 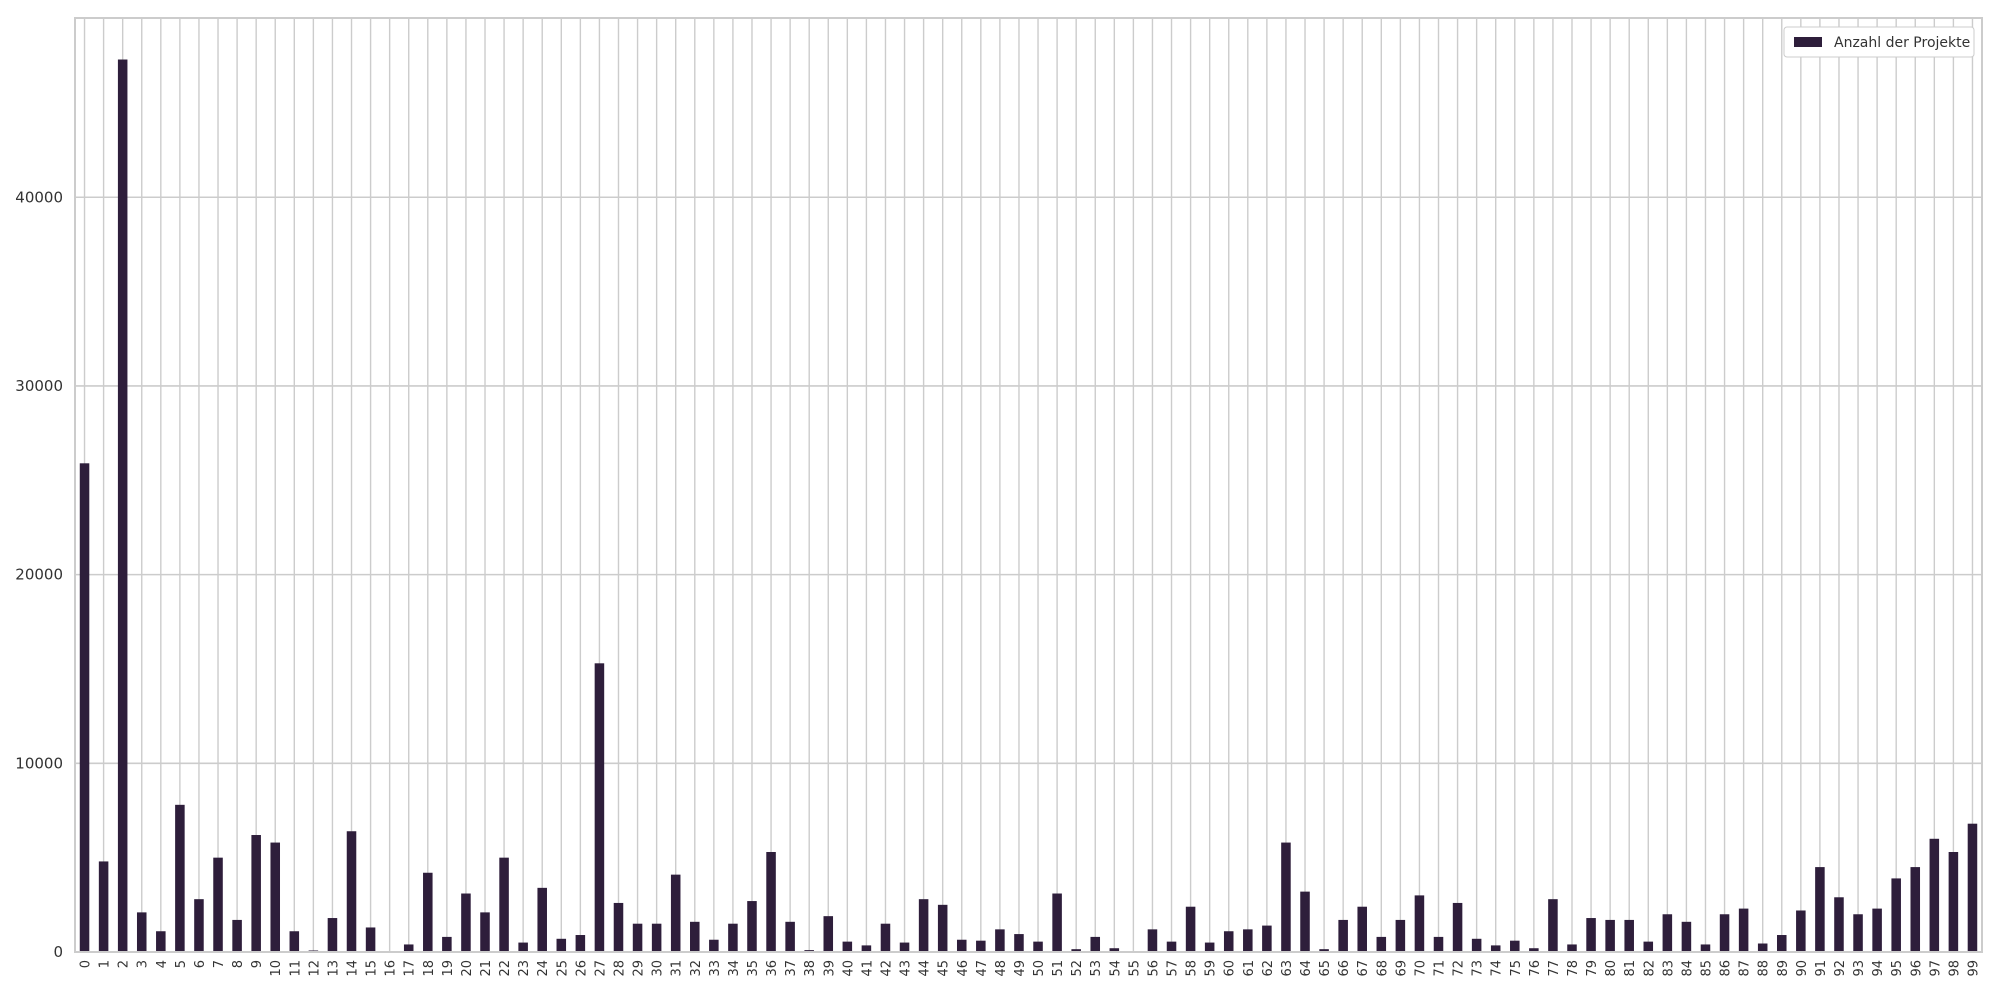 I want to click on x-tick-label: 79, so click(x=1592, y=968).